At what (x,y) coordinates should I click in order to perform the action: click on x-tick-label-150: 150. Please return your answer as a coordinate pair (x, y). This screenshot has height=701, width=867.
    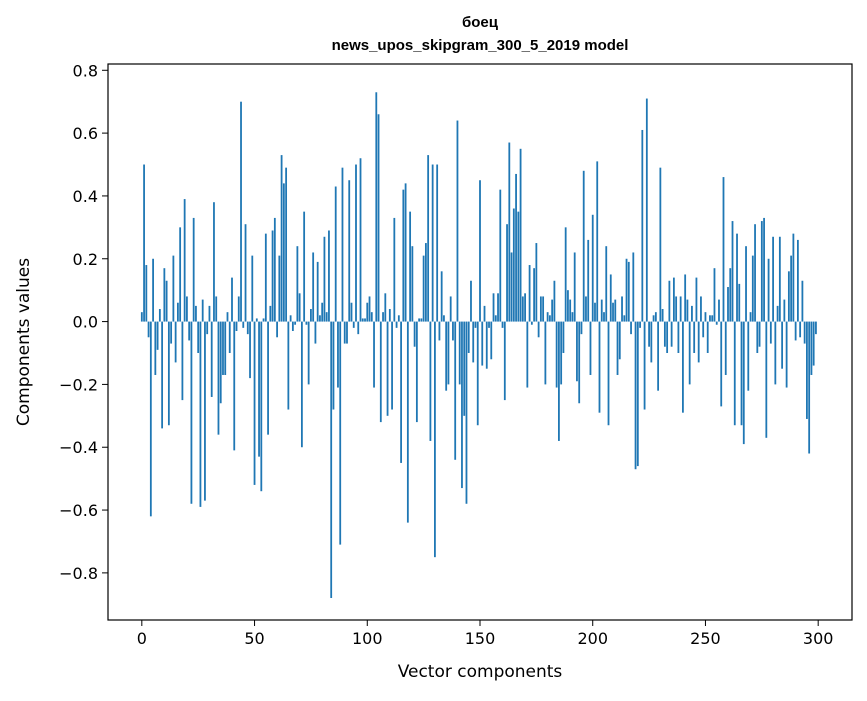
    Looking at the image, I should click on (480, 638).